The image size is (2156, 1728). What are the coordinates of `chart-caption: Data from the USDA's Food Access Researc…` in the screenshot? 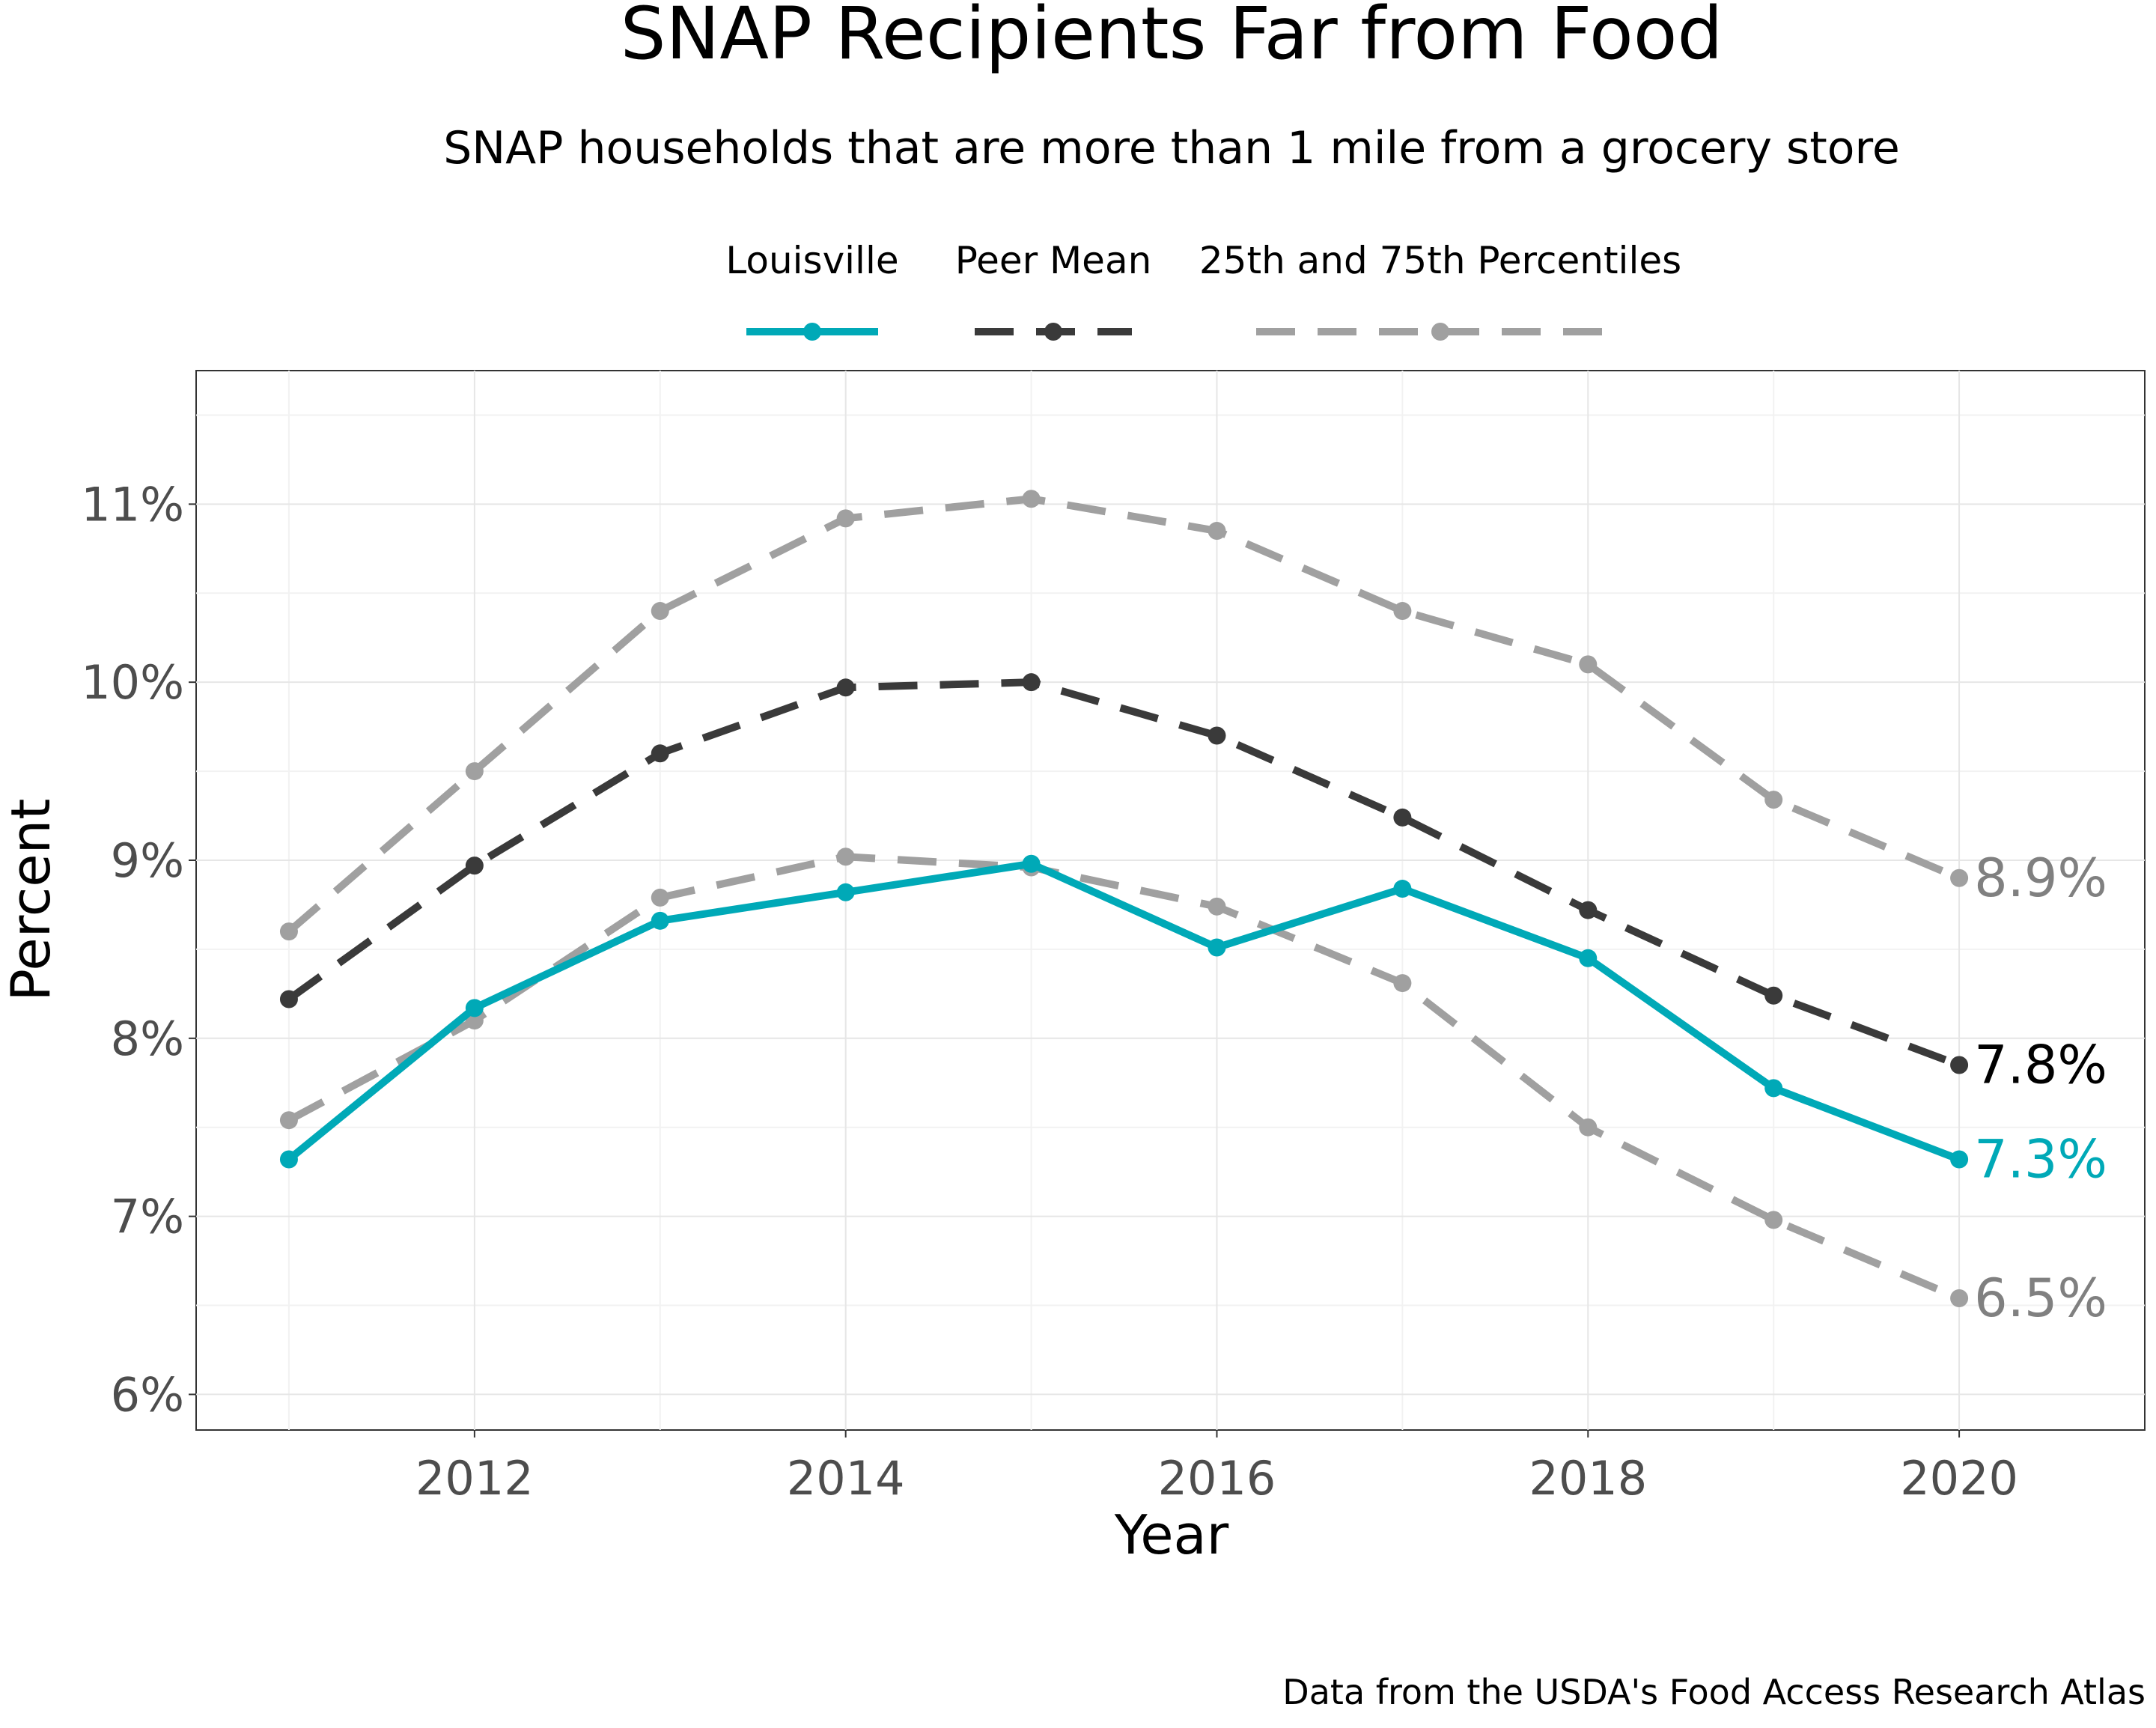 It's located at (1714, 1692).